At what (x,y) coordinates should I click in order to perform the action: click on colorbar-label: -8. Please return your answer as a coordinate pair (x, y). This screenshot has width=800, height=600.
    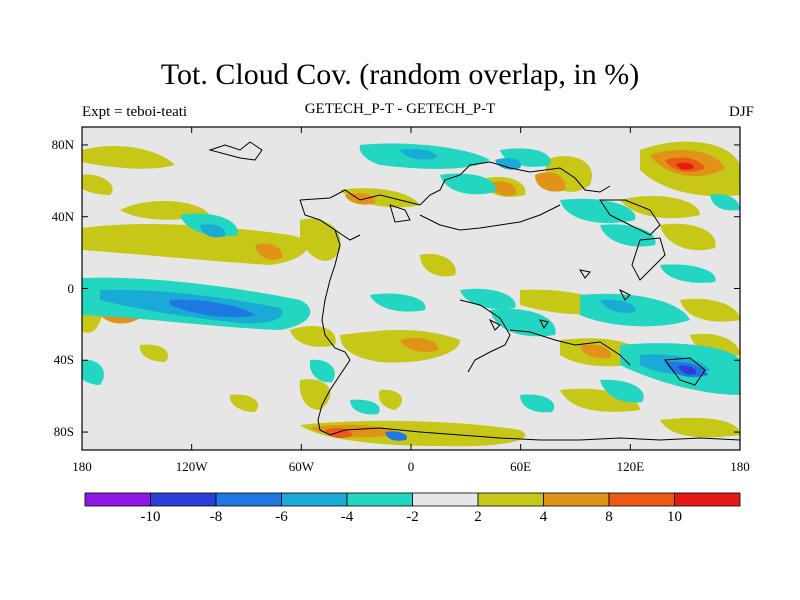
    Looking at the image, I should click on (216, 517).